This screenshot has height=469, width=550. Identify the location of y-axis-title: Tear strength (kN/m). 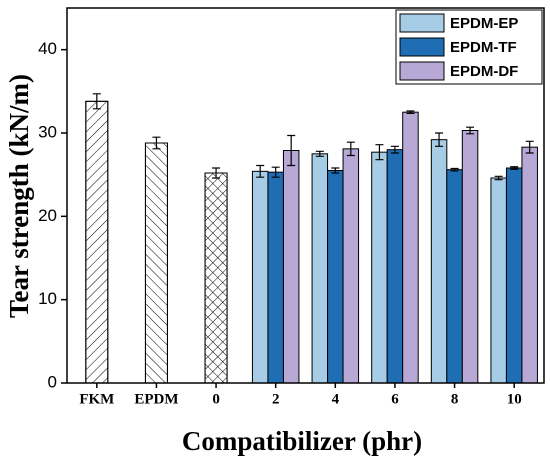
(19, 196).